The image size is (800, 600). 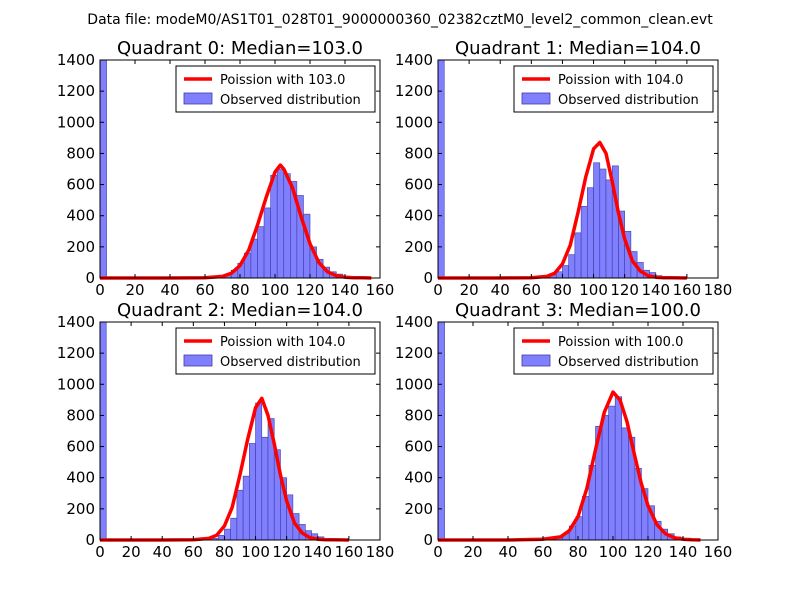 I want to click on quadrant-0-ytick-label: 1200, so click(x=76, y=91).